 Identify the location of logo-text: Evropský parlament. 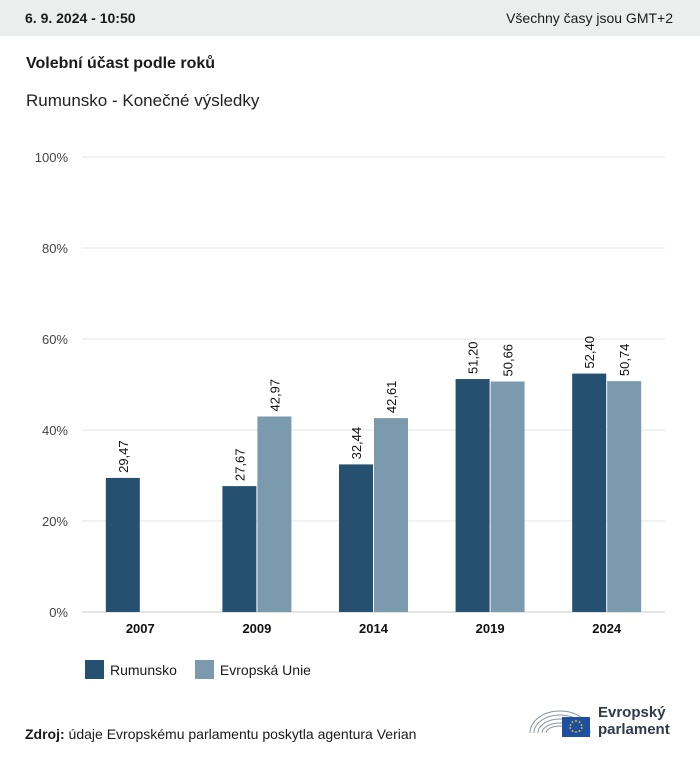
(634, 721).